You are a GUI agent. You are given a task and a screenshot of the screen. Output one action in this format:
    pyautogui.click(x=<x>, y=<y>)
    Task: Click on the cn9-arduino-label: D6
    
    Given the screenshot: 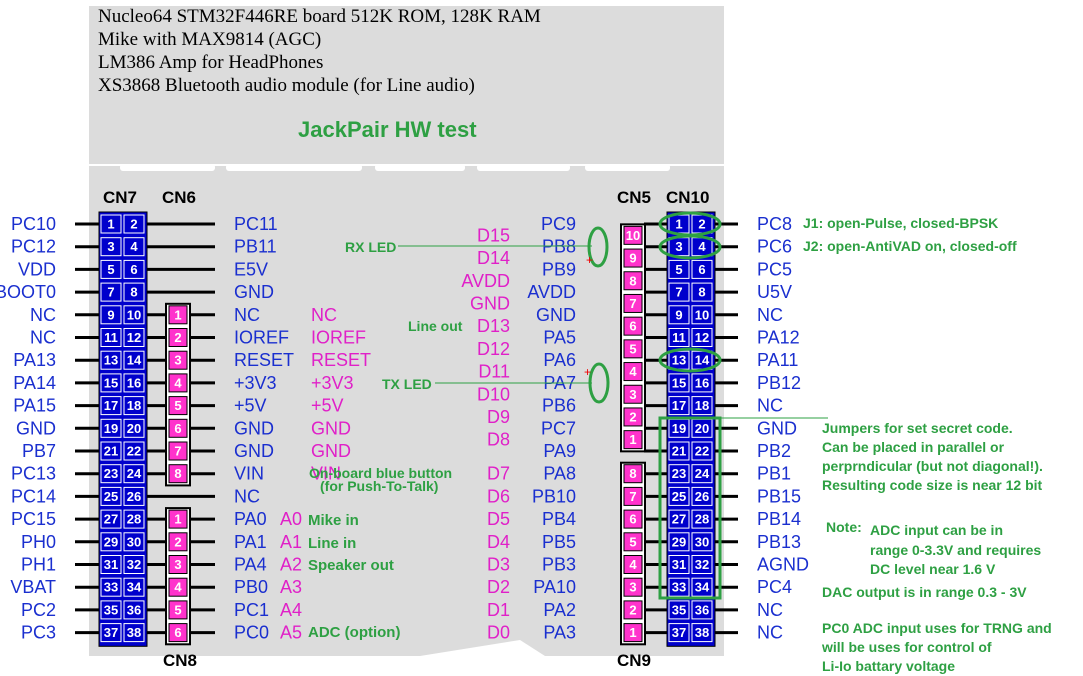 What is the action you would take?
    pyautogui.click(x=498, y=496)
    